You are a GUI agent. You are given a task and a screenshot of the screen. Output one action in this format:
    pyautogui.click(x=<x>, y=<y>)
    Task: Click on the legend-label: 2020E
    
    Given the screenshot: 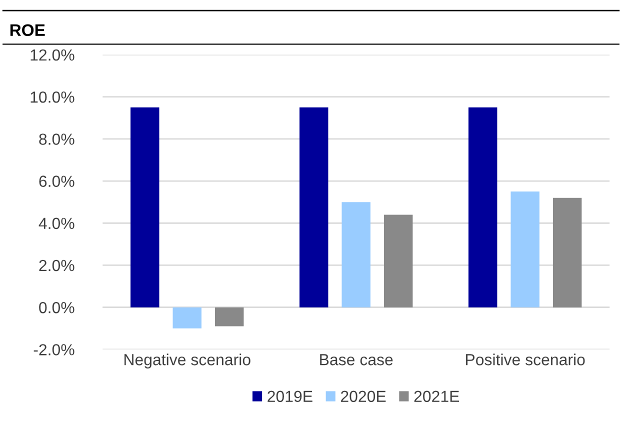 What is the action you would take?
    pyautogui.click(x=363, y=396)
    